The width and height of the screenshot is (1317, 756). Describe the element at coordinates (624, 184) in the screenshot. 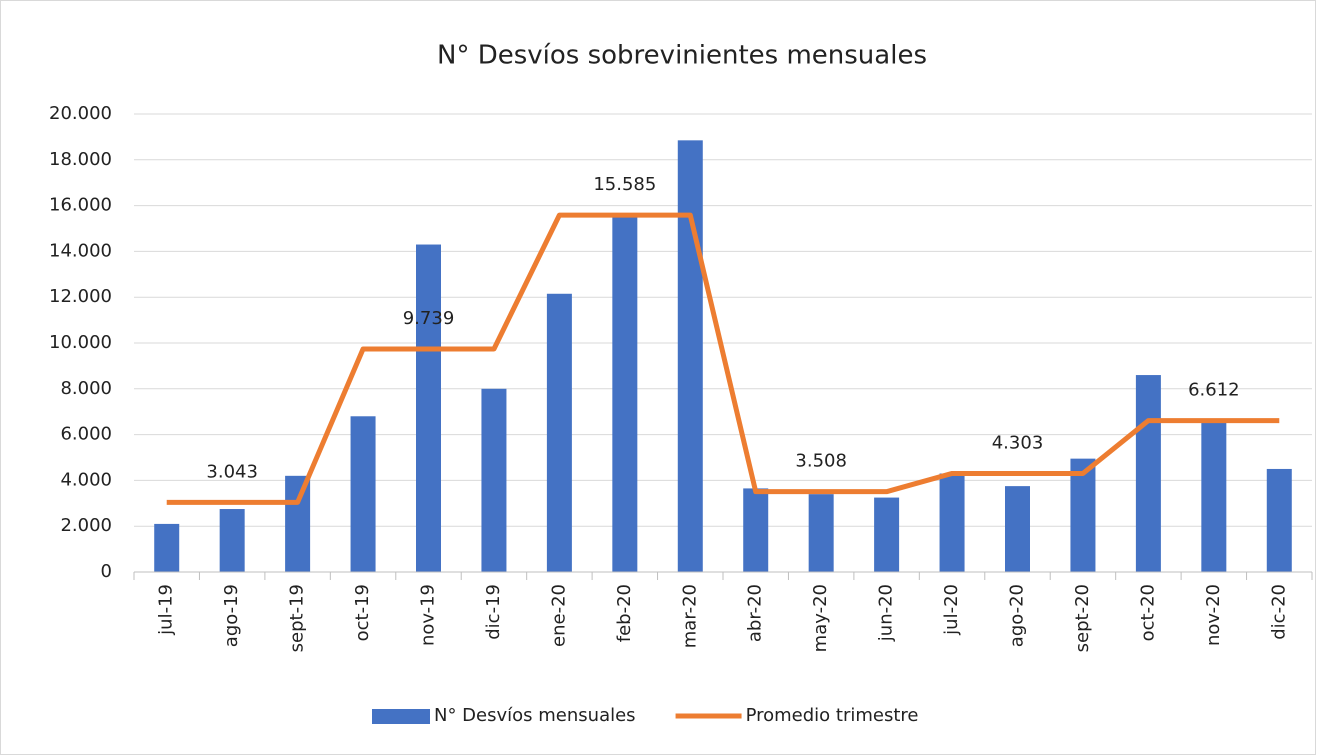

I see `data-label: 15.585` at that location.